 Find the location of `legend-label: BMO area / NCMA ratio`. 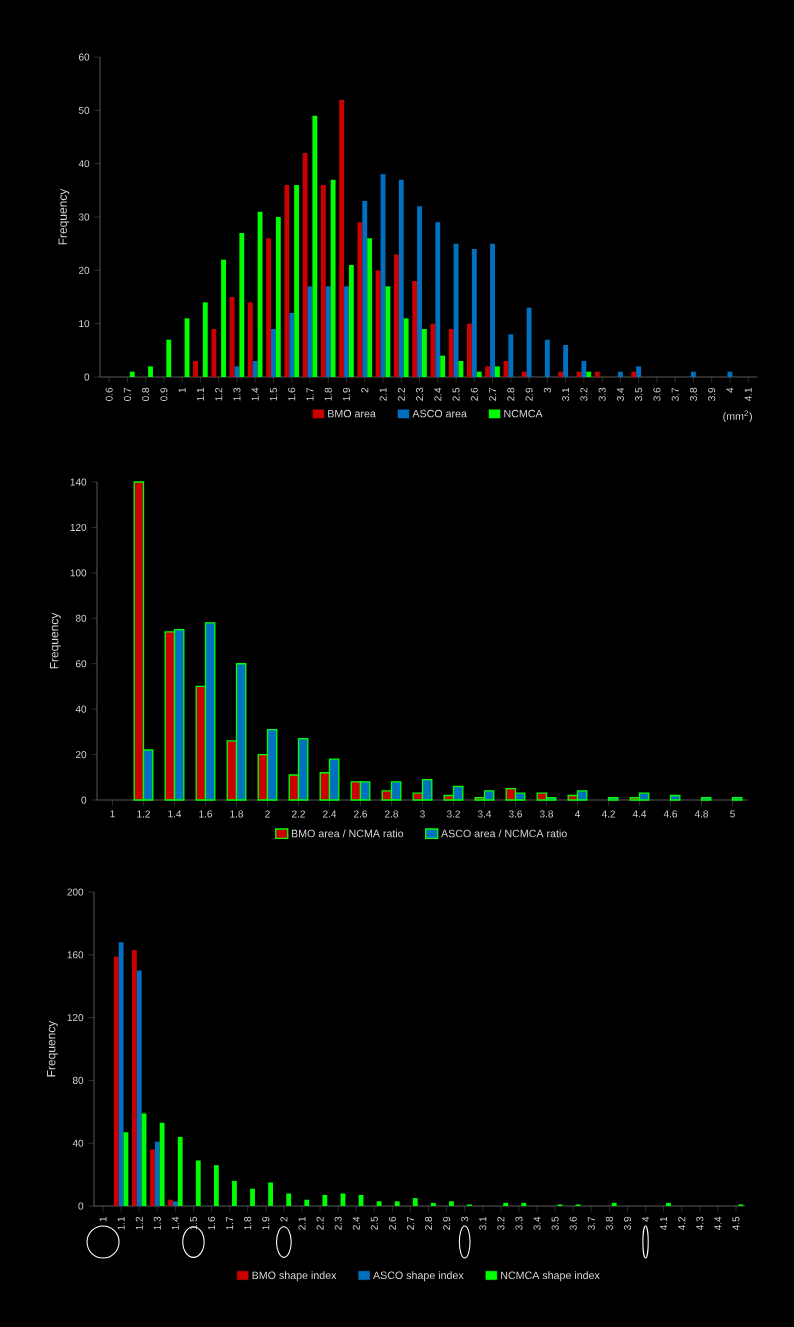

legend-label: BMO area / NCMA ratio is located at coordinates (347, 833).